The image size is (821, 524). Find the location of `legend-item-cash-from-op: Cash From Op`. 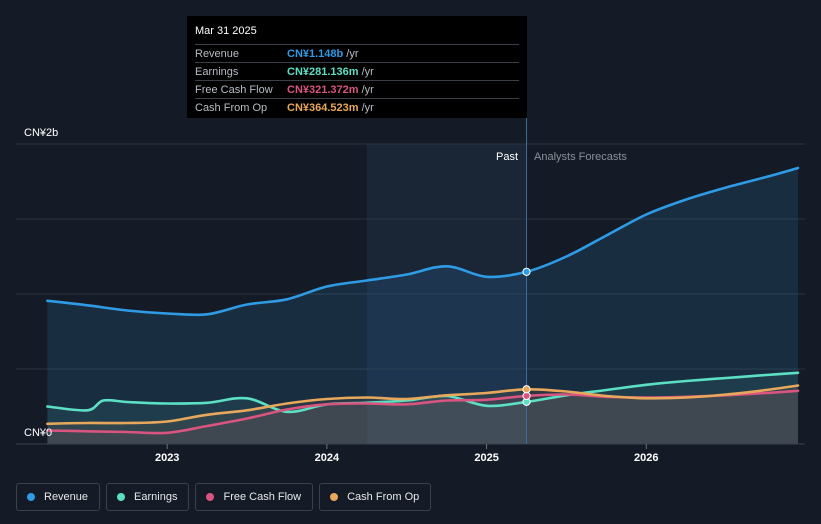

legend-item-cash-from-op: Cash From Op is located at coordinates (375, 497).